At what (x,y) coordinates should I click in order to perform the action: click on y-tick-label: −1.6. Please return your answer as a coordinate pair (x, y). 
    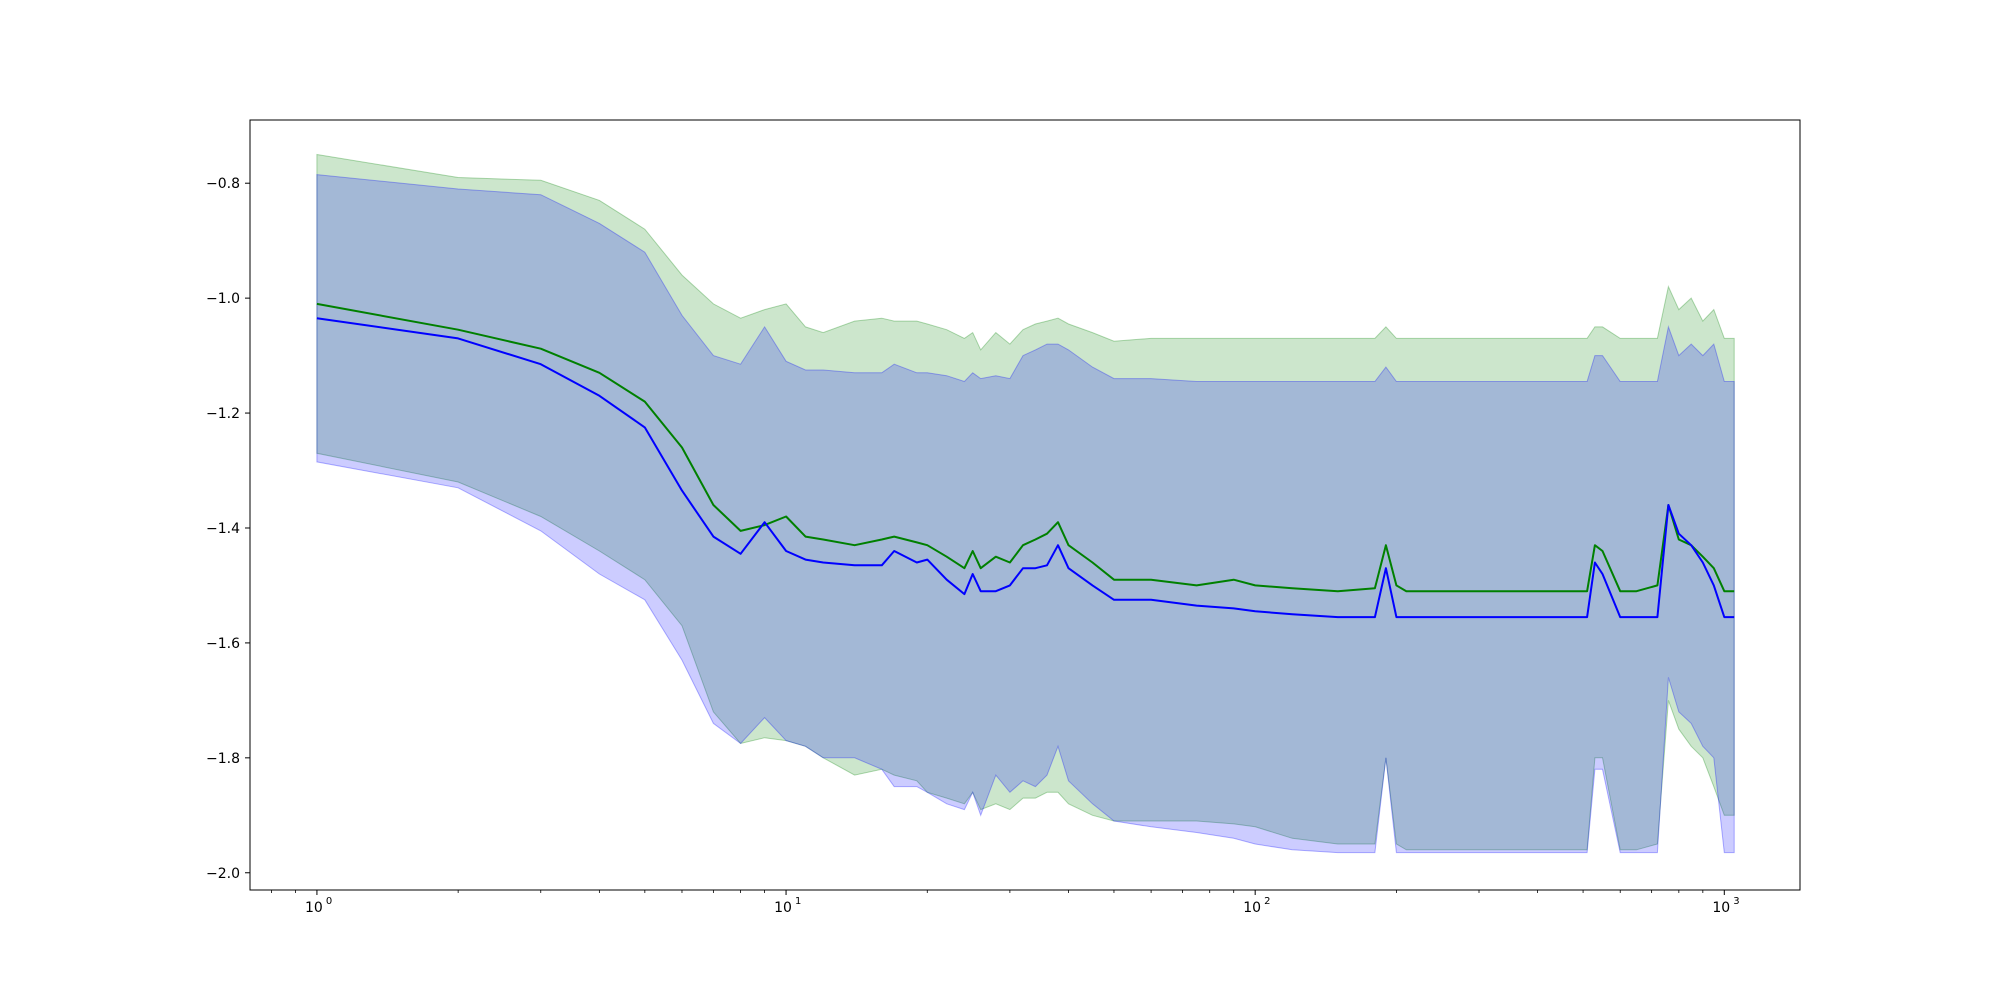
    Looking at the image, I should click on (223, 644).